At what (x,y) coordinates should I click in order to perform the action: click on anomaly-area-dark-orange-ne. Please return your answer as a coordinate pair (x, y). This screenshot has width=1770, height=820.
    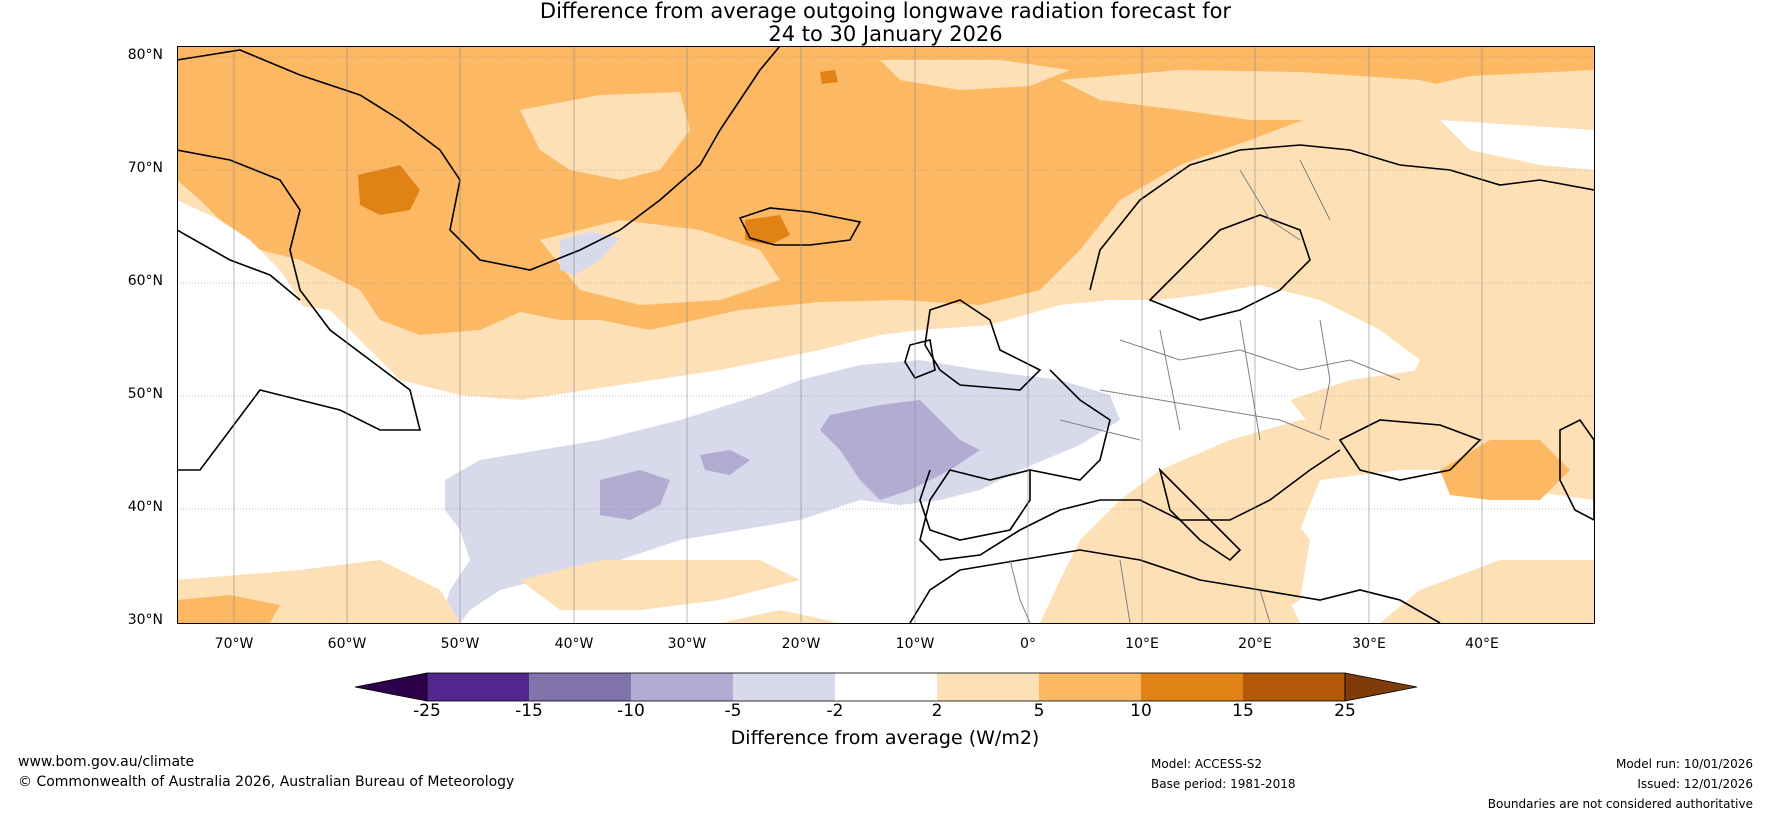
    Looking at the image, I should click on (829, 77).